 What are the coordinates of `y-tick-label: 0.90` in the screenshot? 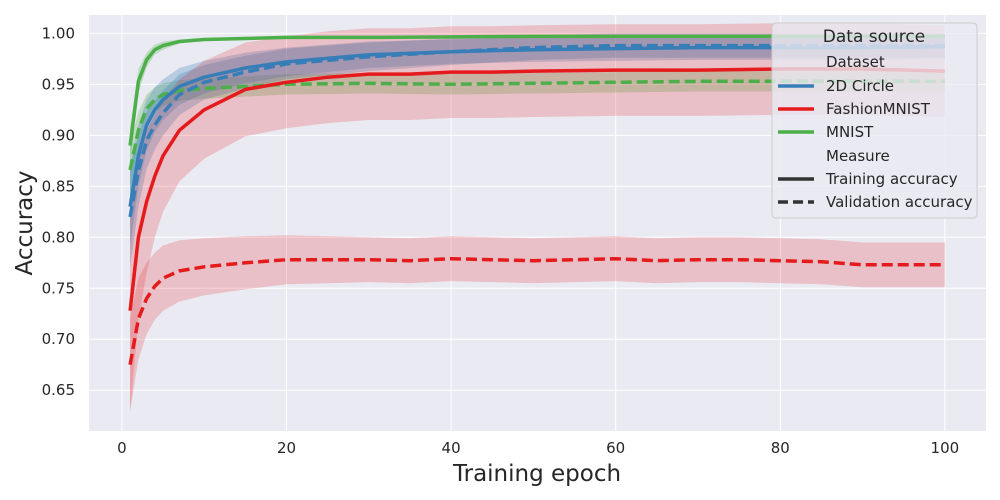 It's located at (58, 135).